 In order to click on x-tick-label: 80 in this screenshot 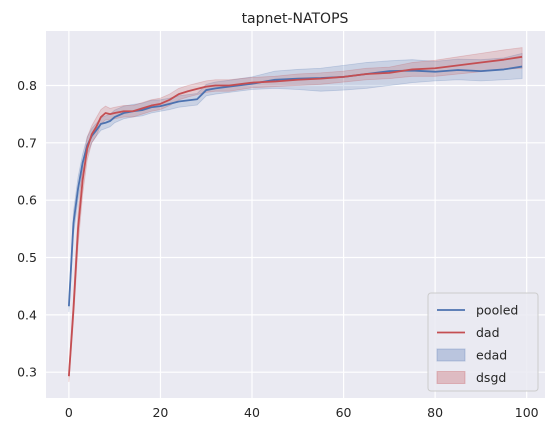, I will do `click(435, 412)`.